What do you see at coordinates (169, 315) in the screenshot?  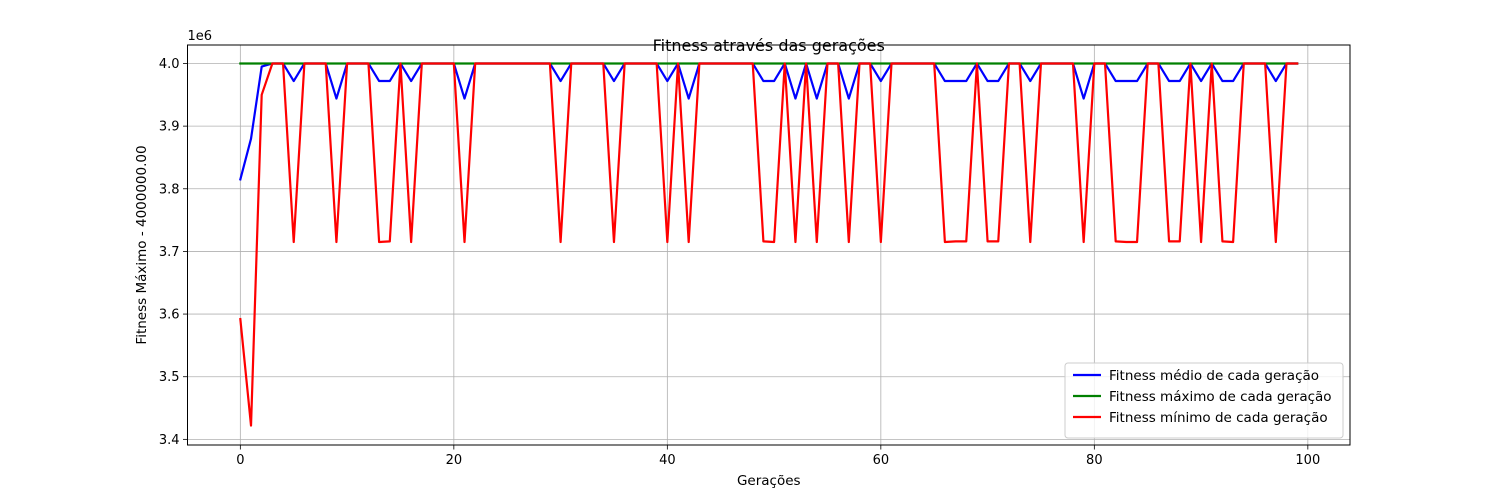 I see `y-tick-label: 3.6` at bounding box center [169, 315].